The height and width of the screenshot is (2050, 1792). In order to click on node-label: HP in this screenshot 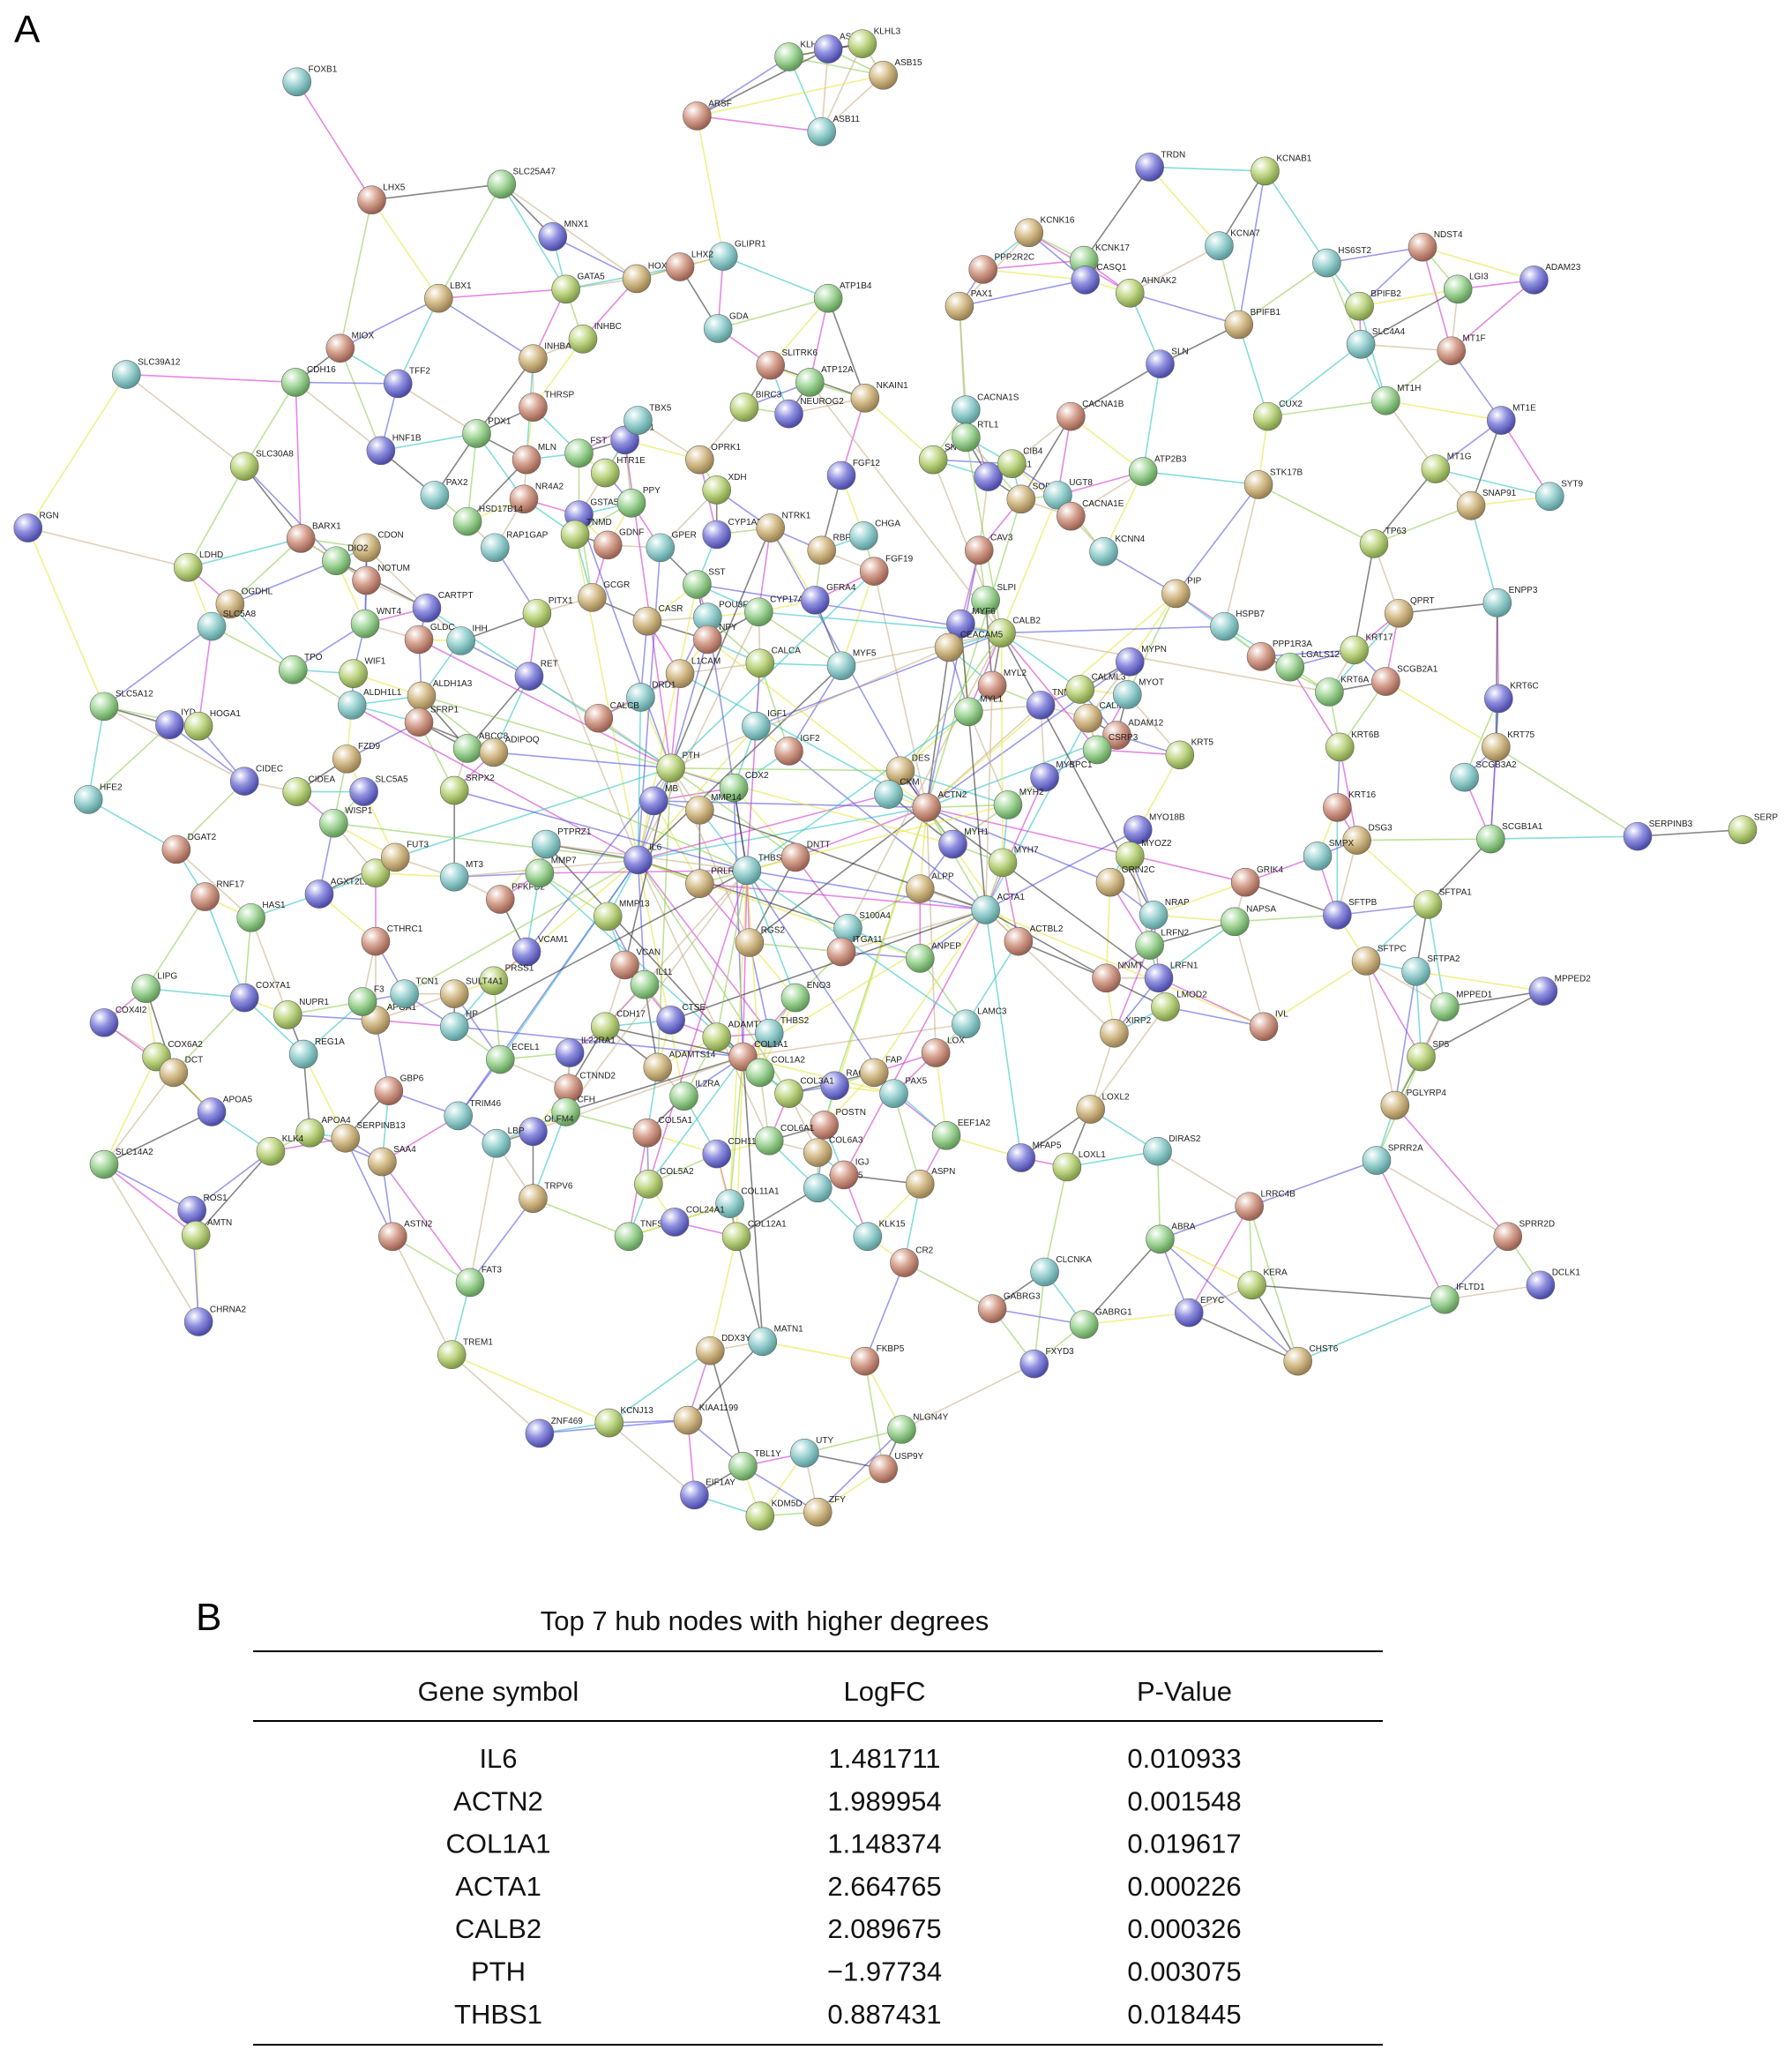, I will do `click(472, 1015)`.